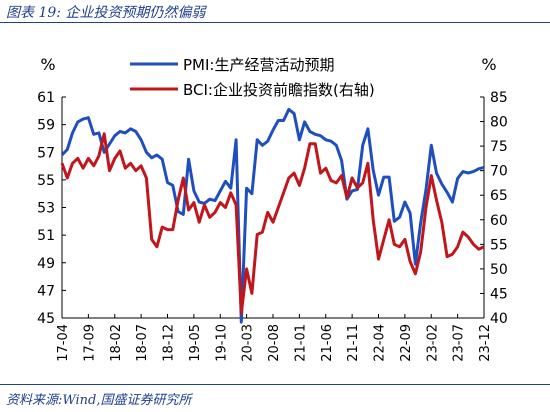  What do you see at coordinates (46, 264) in the screenshot?
I see `left-tick-label: 49` at bounding box center [46, 264].